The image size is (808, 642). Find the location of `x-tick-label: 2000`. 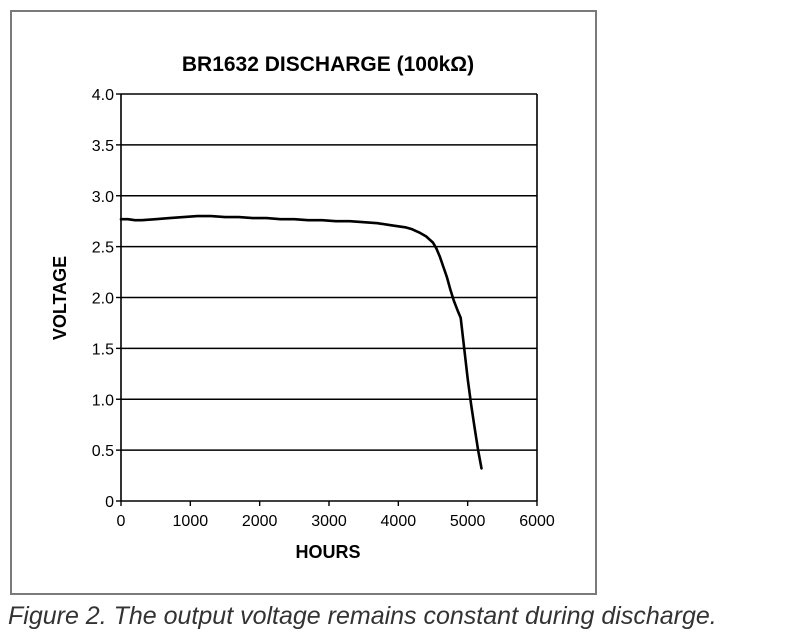

x-tick-label: 2000 is located at coordinates (260, 521).